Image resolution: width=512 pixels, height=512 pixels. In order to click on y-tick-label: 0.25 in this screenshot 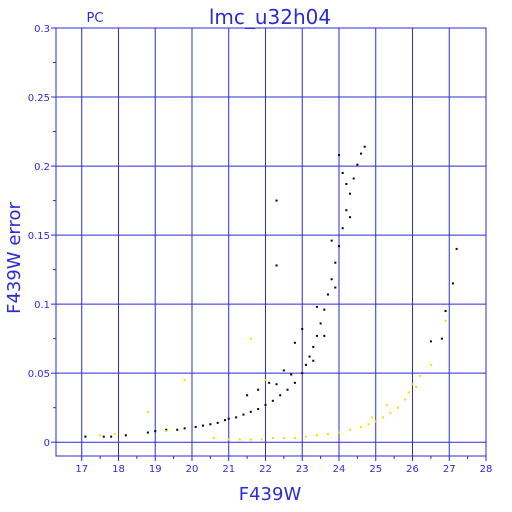, I will do `click(39, 98)`.